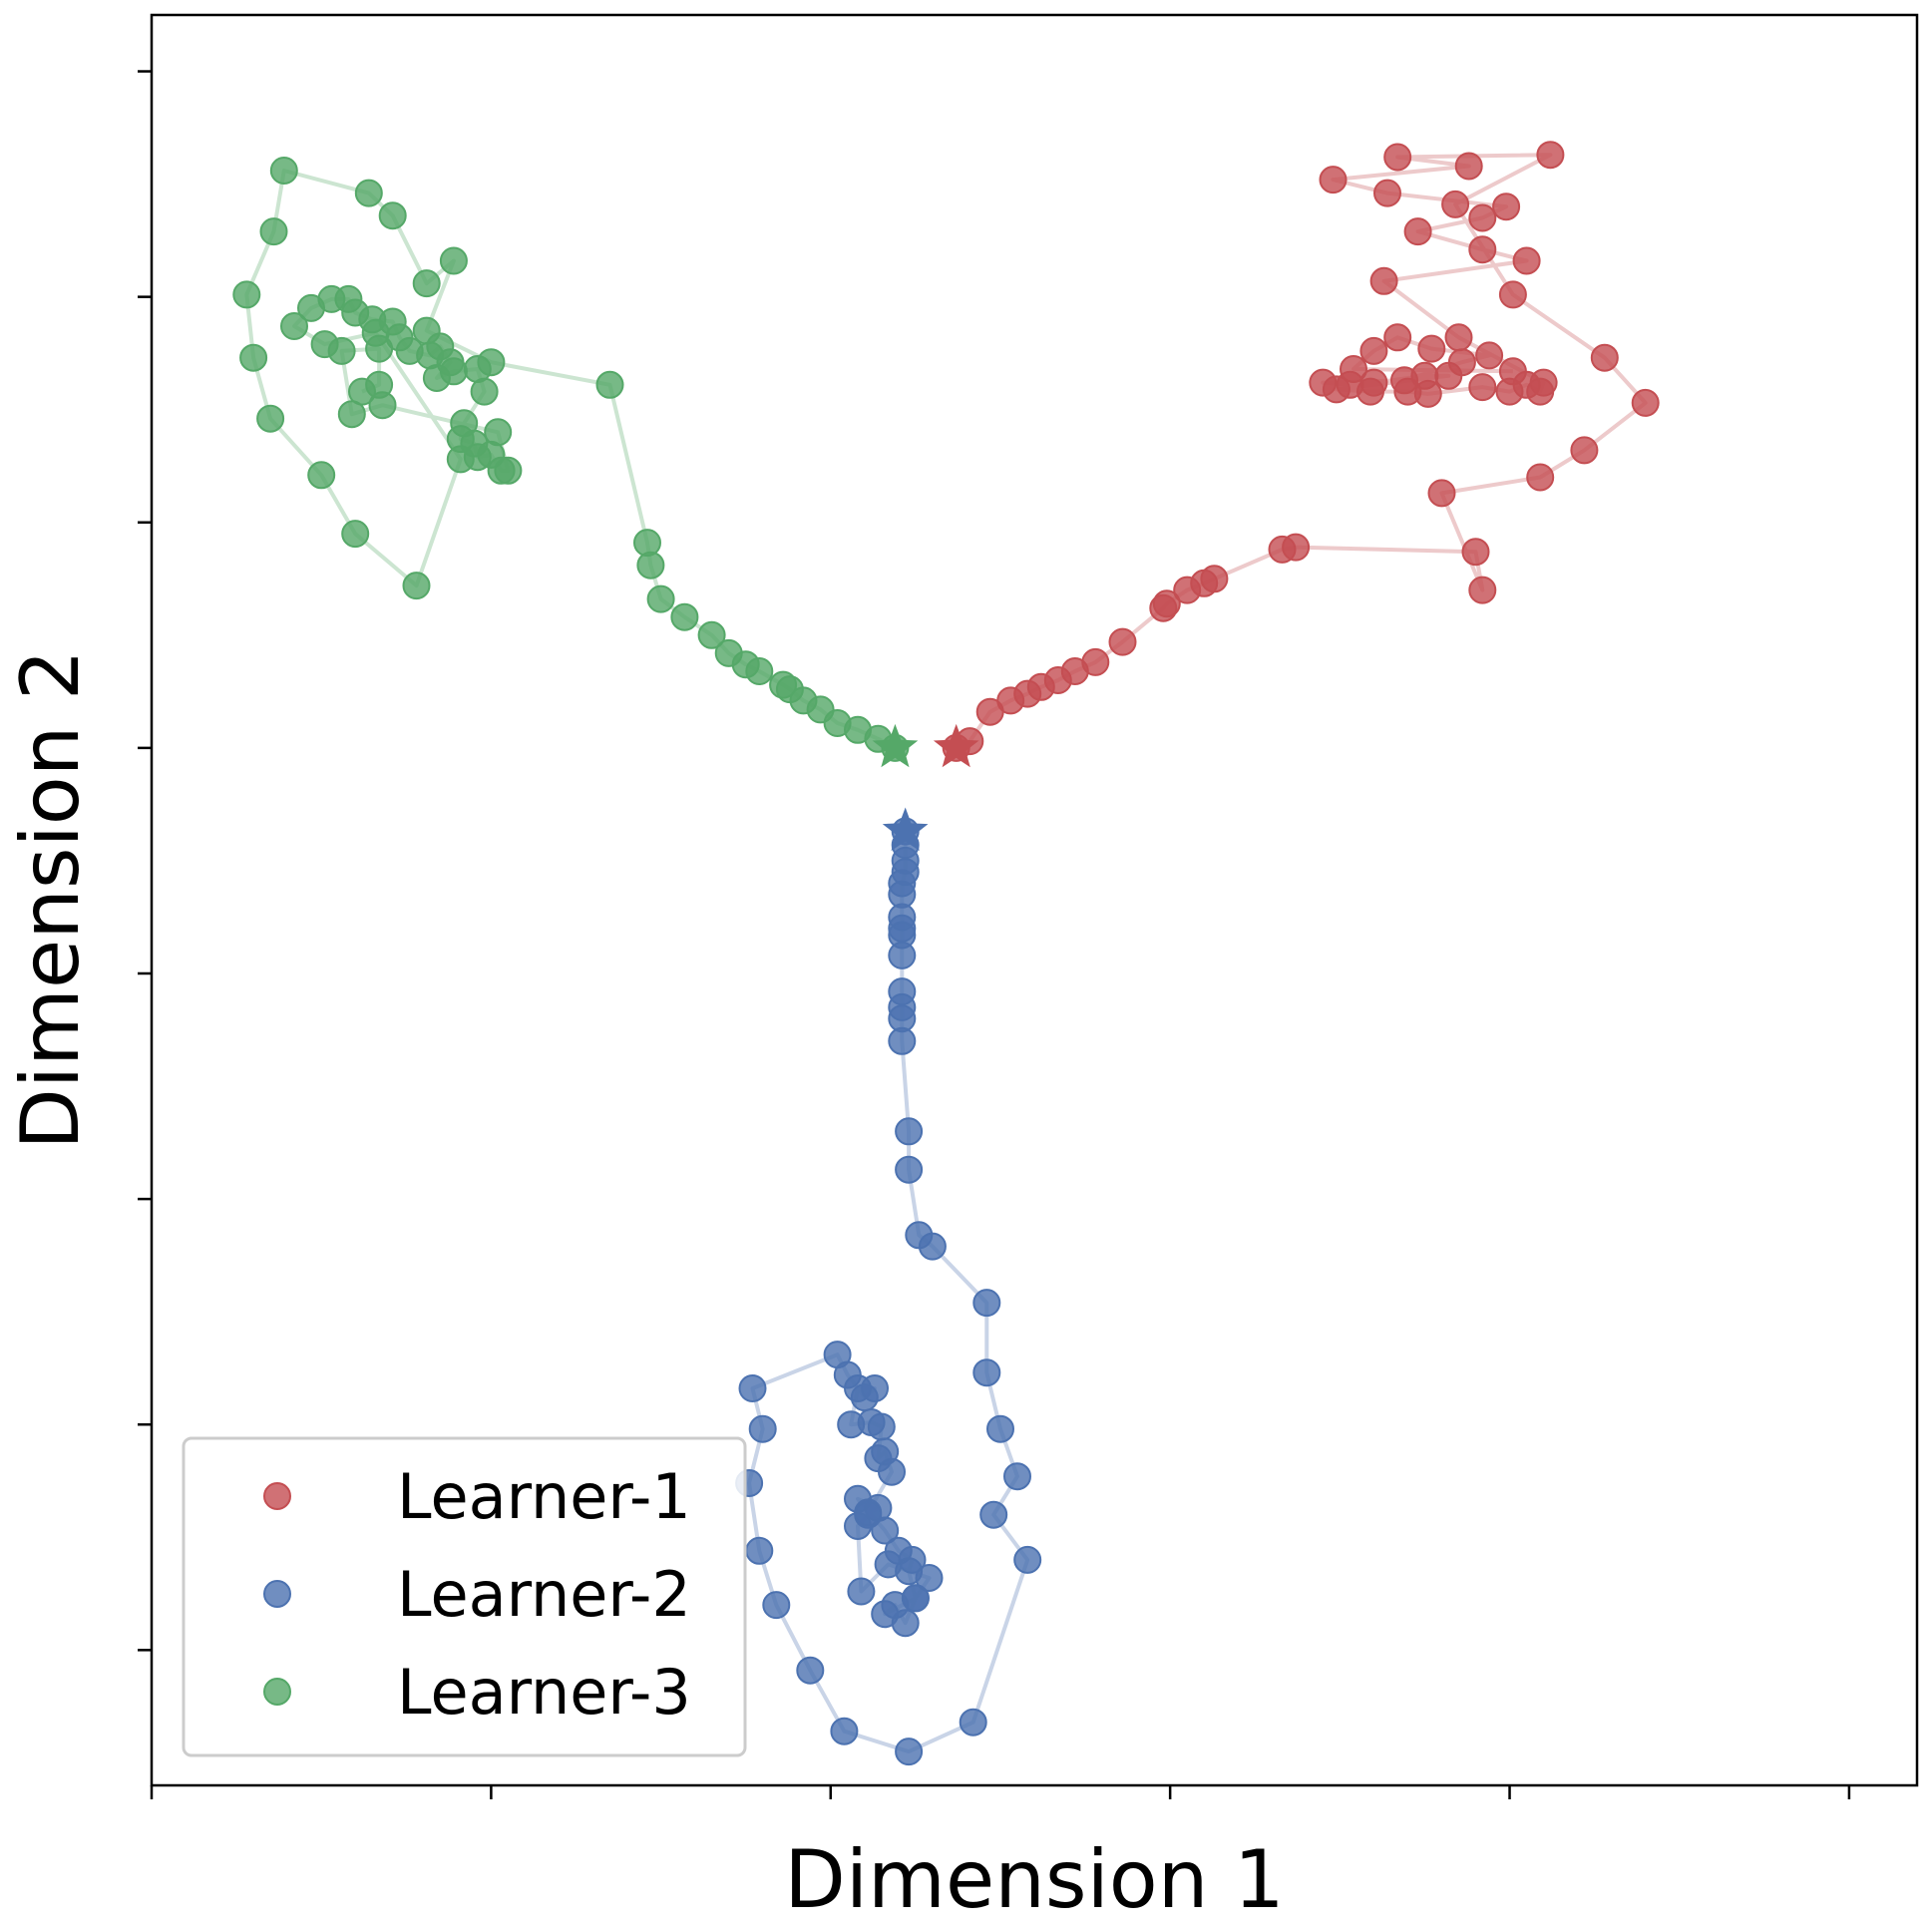 The height and width of the screenshot is (1932, 1932). I want to click on legend: Learner-1 Learner-2 Learner-3, so click(465, 1597).